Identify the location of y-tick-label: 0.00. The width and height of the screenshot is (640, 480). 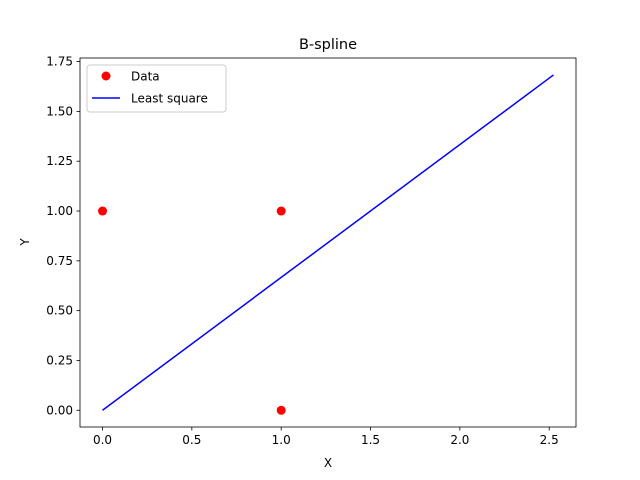
(59, 410).